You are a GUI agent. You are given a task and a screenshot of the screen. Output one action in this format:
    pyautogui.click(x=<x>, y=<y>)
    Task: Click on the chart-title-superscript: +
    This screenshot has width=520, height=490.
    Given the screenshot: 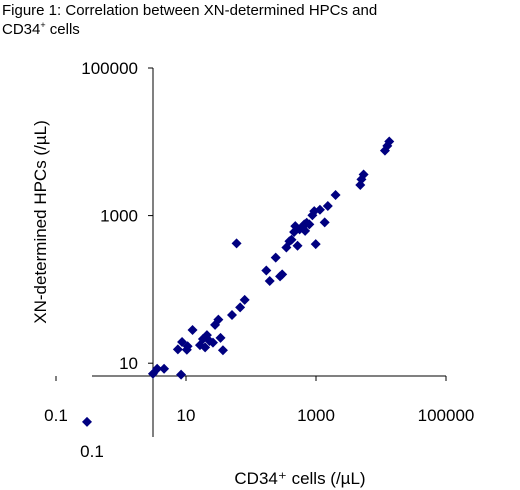 What is the action you would take?
    pyautogui.click(x=43, y=25)
    